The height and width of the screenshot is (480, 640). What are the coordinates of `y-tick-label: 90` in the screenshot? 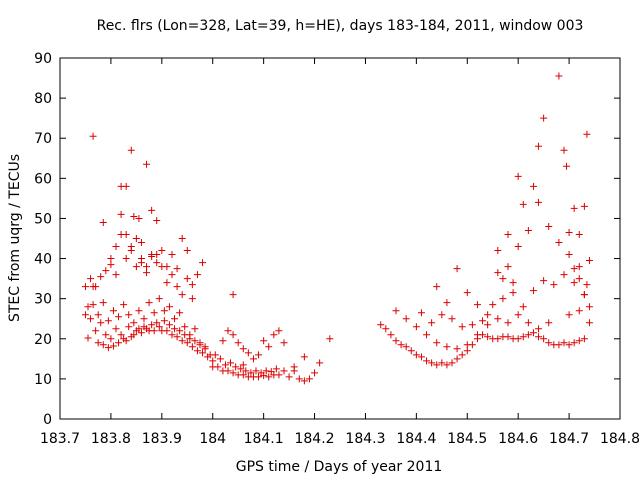 It's located at (43, 59).